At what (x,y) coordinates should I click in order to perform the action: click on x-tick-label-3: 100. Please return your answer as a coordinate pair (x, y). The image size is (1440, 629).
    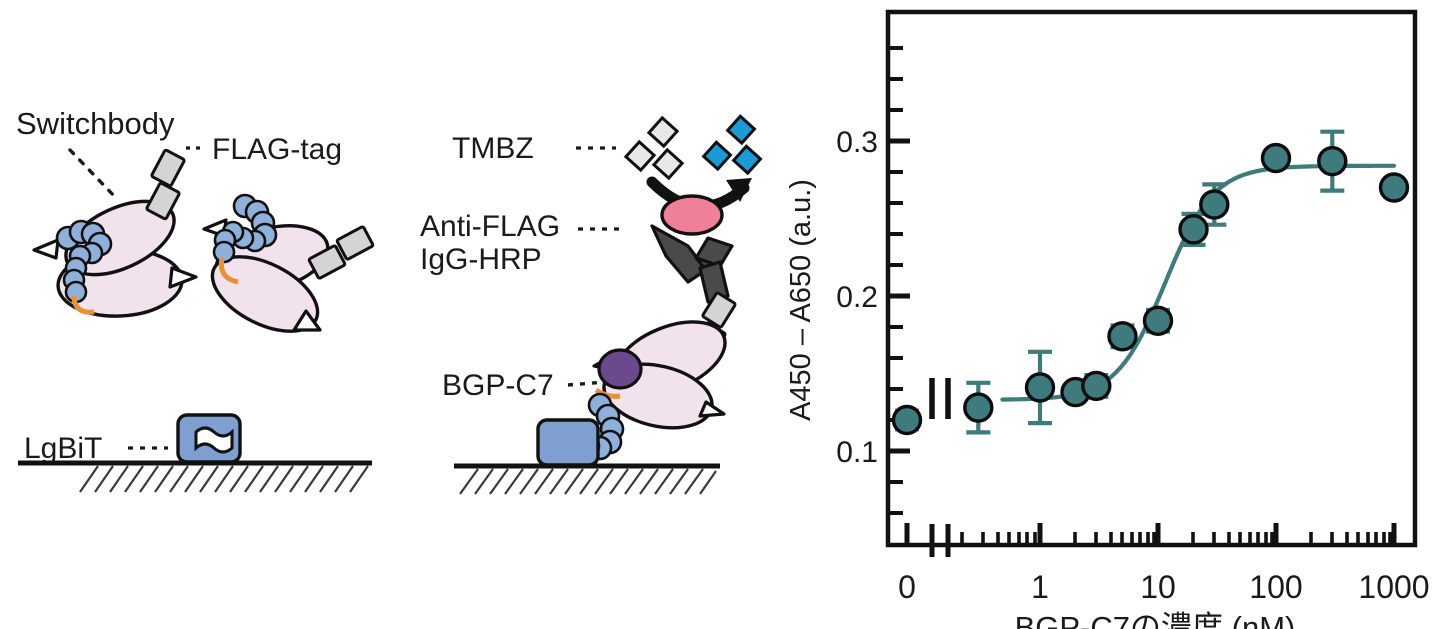
    Looking at the image, I should click on (1275, 587).